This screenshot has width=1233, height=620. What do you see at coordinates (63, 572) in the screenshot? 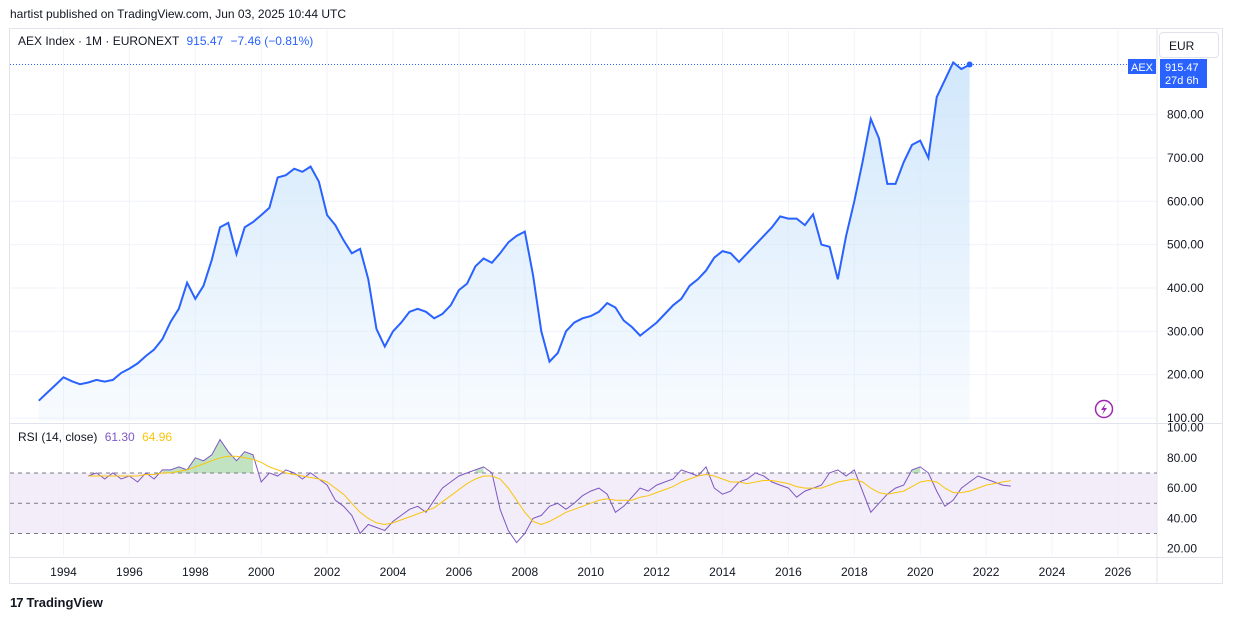
I see `time-axis-label: 1994` at bounding box center [63, 572].